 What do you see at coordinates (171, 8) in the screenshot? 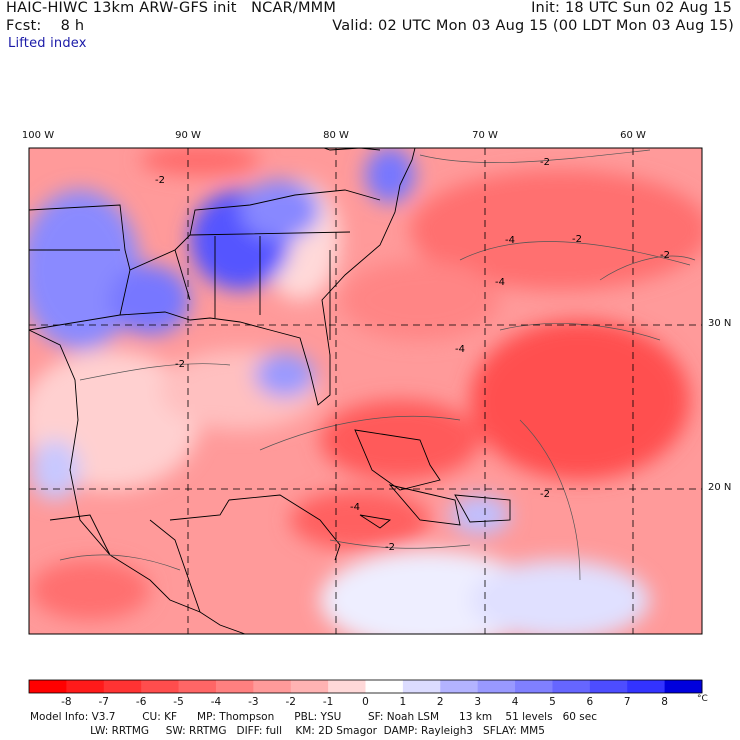
I see `model-title: HAIC-HIWC 13km ARW-GFS init NCAR/MMM` at bounding box center [171, 8].